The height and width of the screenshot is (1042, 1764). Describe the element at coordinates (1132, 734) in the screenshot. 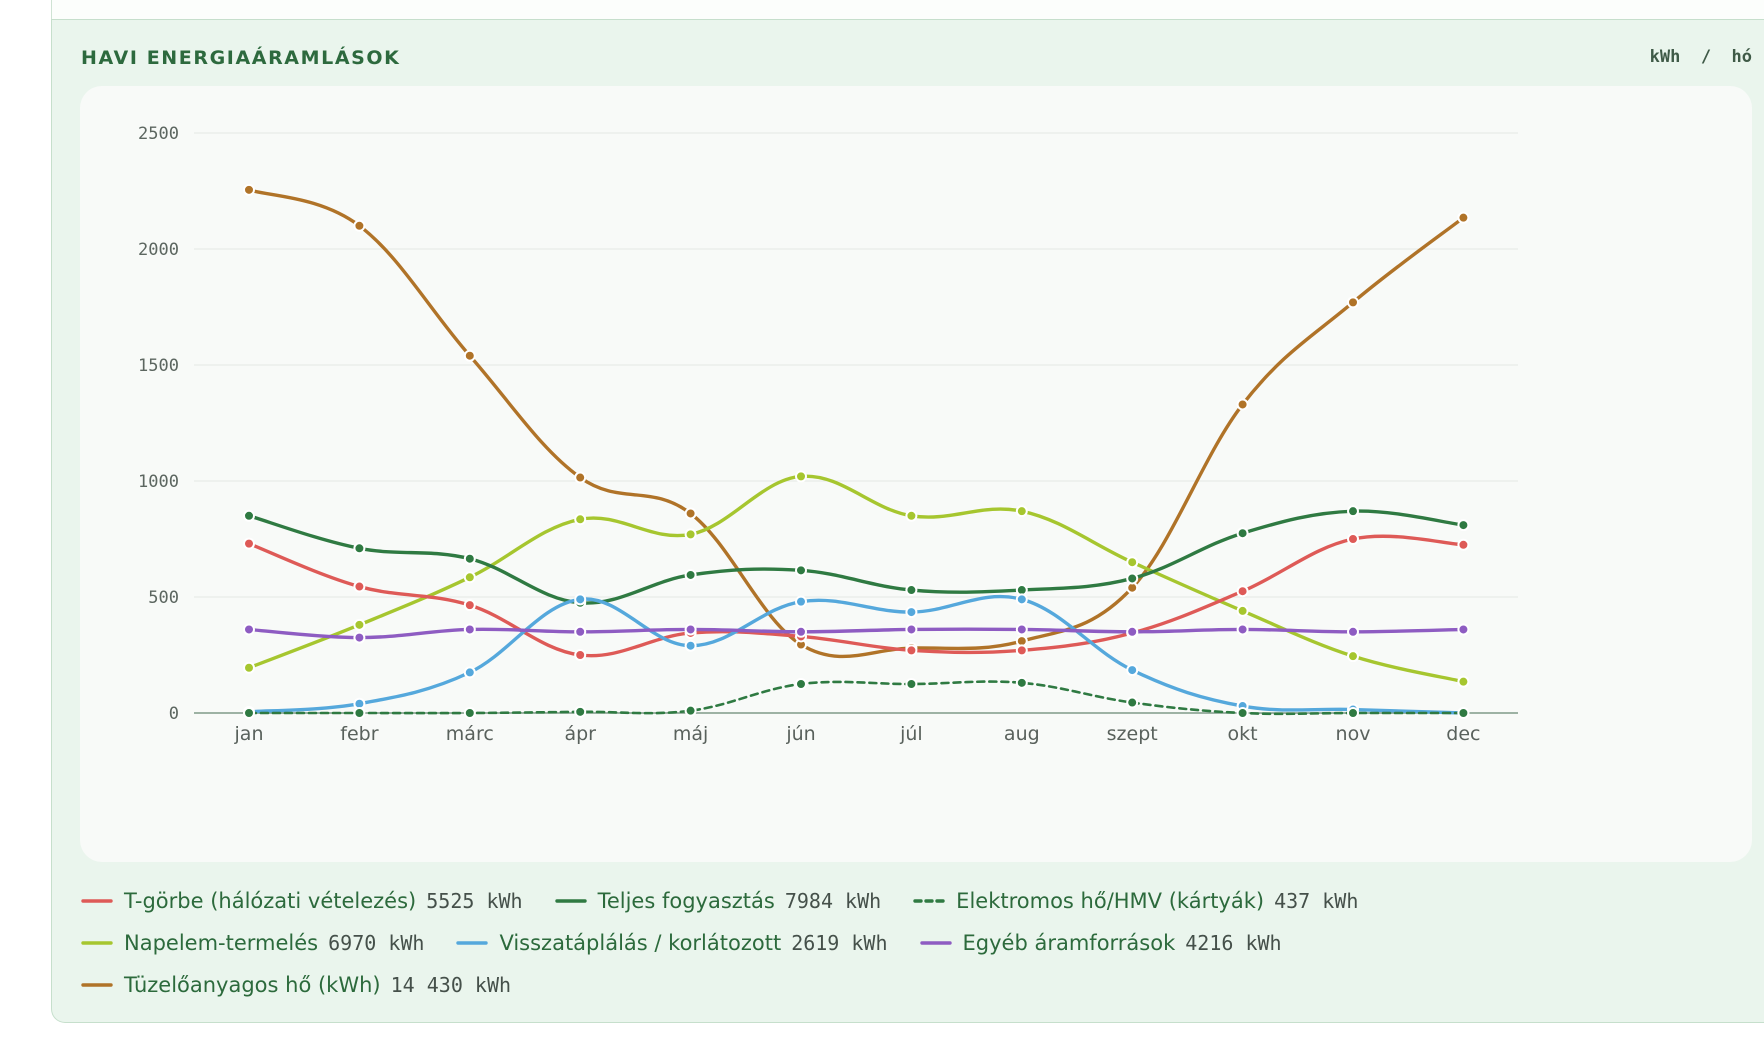

I see `x-tick-label: szept` at that location.